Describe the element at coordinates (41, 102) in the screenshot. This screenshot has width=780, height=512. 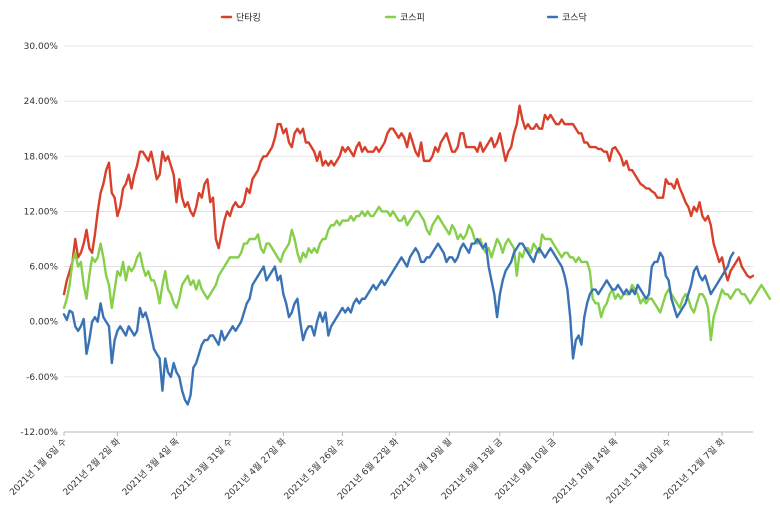
I see `y-tick-label: 24.00%` at that location.